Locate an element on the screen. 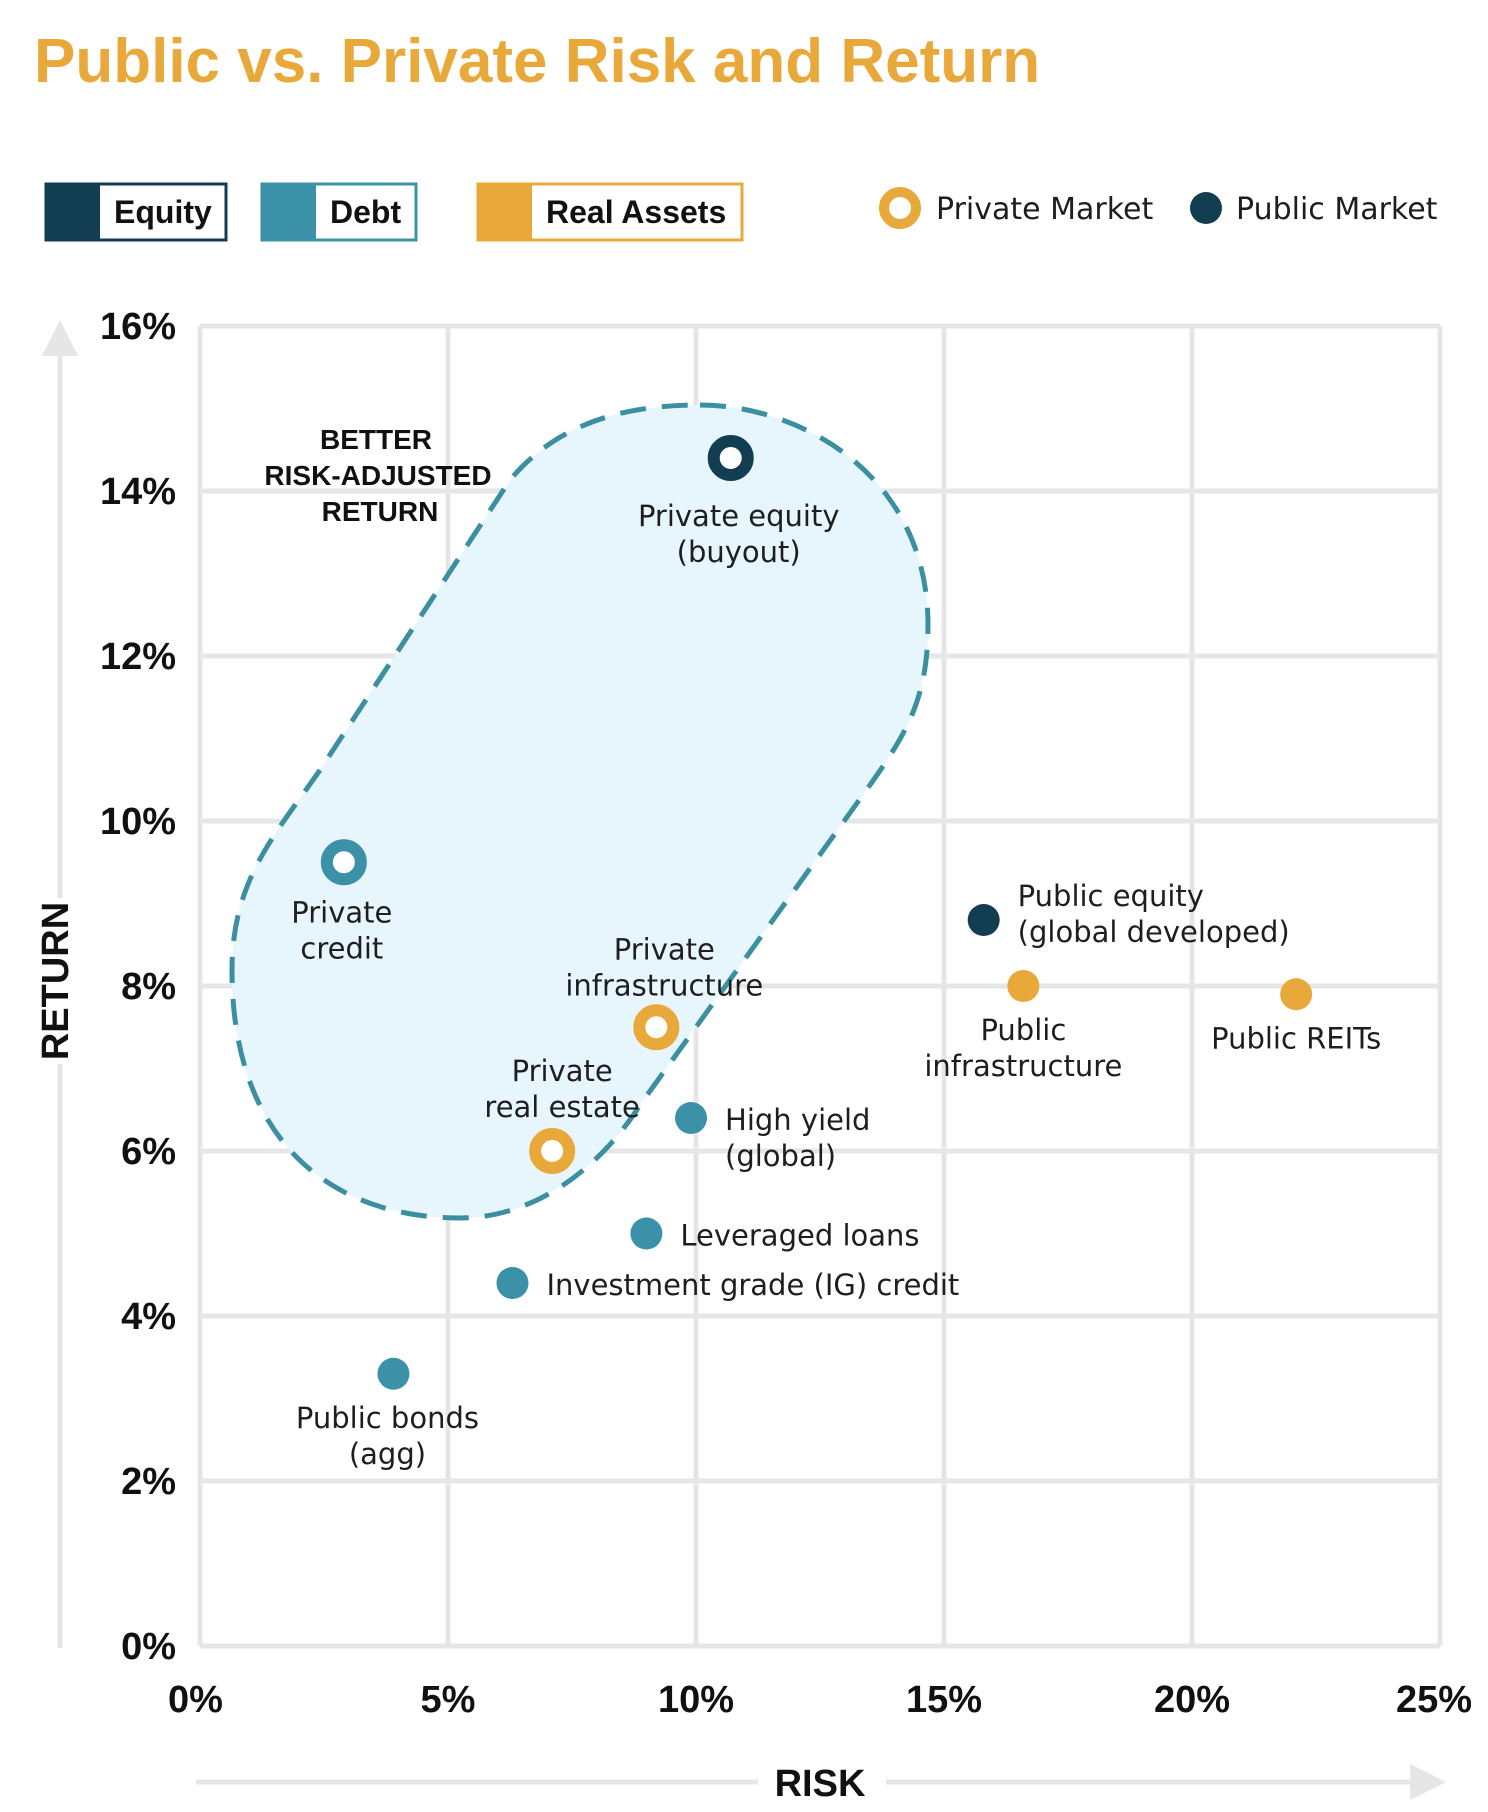 This screenshot has height=1812, width=1488. legend-label-real-assets: Real Assets is located at coordinates (636, 212).